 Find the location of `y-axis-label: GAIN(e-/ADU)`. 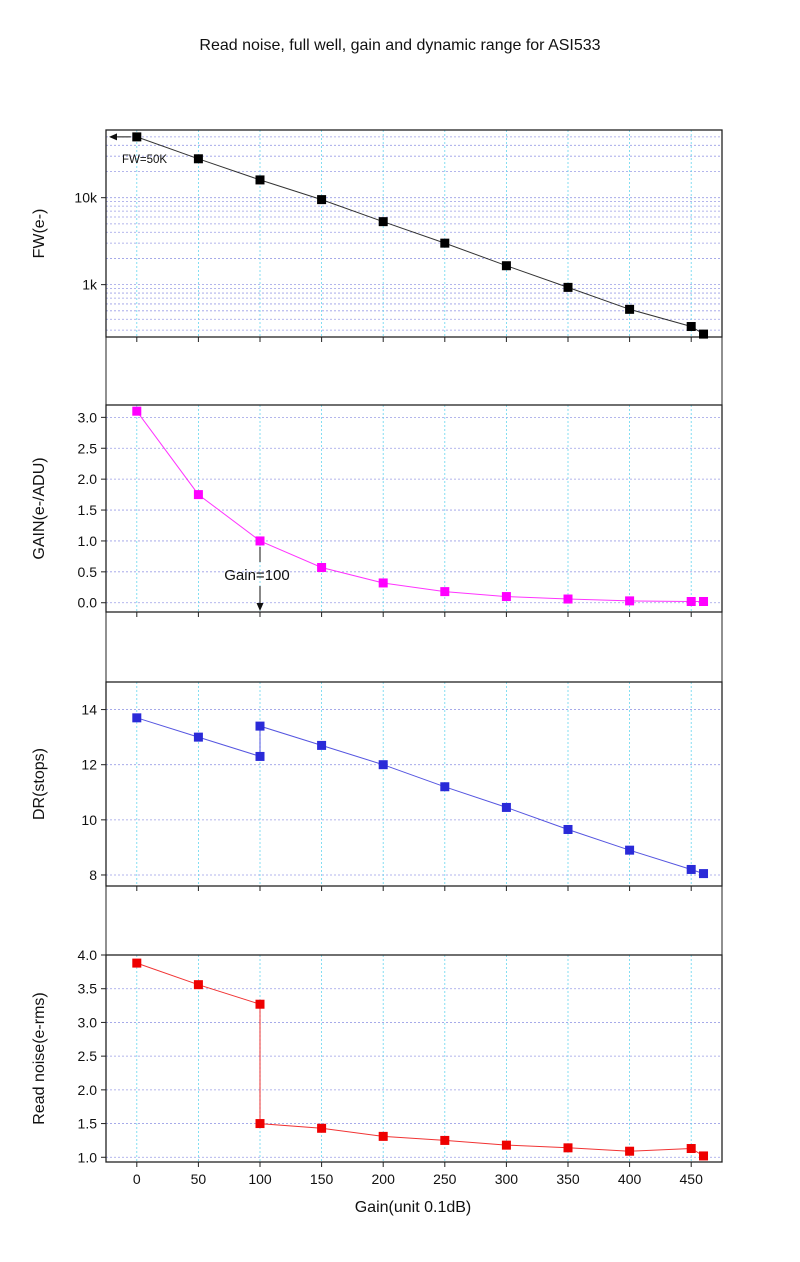

y-axis-label: GAIN(e-/ADU) is located at coordinates (39, 508).